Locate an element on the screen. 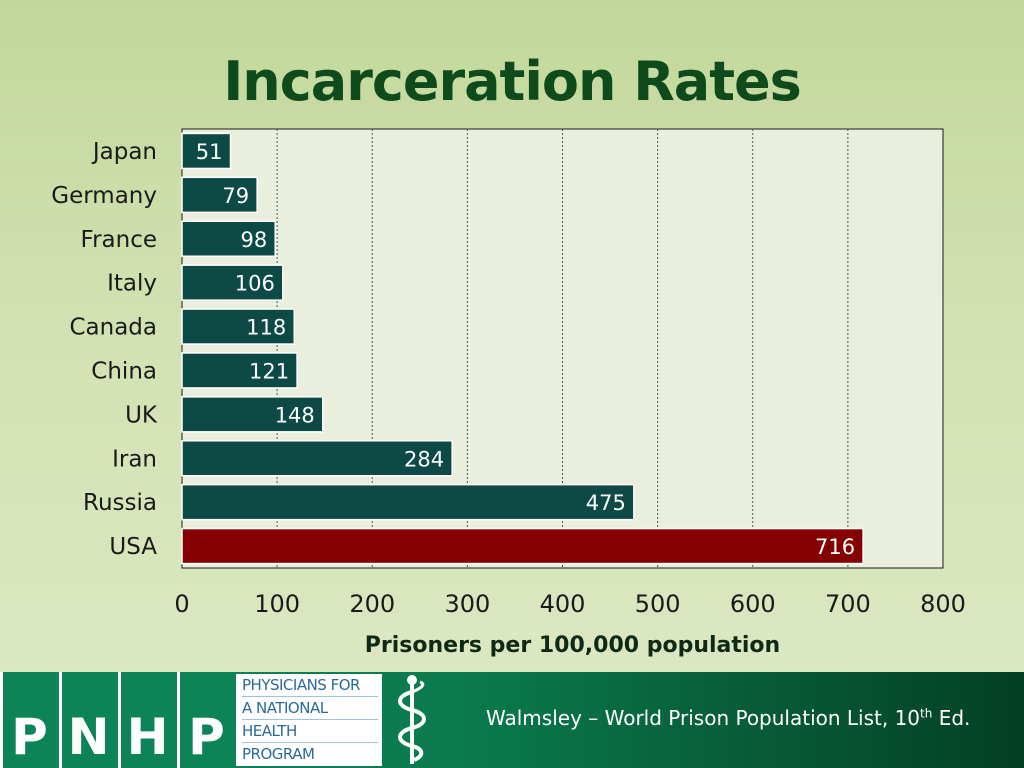 This screenshot has width=1024, height=768. pnhp-logo-text: PHYSICIANS FOR A NATIONAL HEALTH PROGRAM is located at coordinates (309, 720).